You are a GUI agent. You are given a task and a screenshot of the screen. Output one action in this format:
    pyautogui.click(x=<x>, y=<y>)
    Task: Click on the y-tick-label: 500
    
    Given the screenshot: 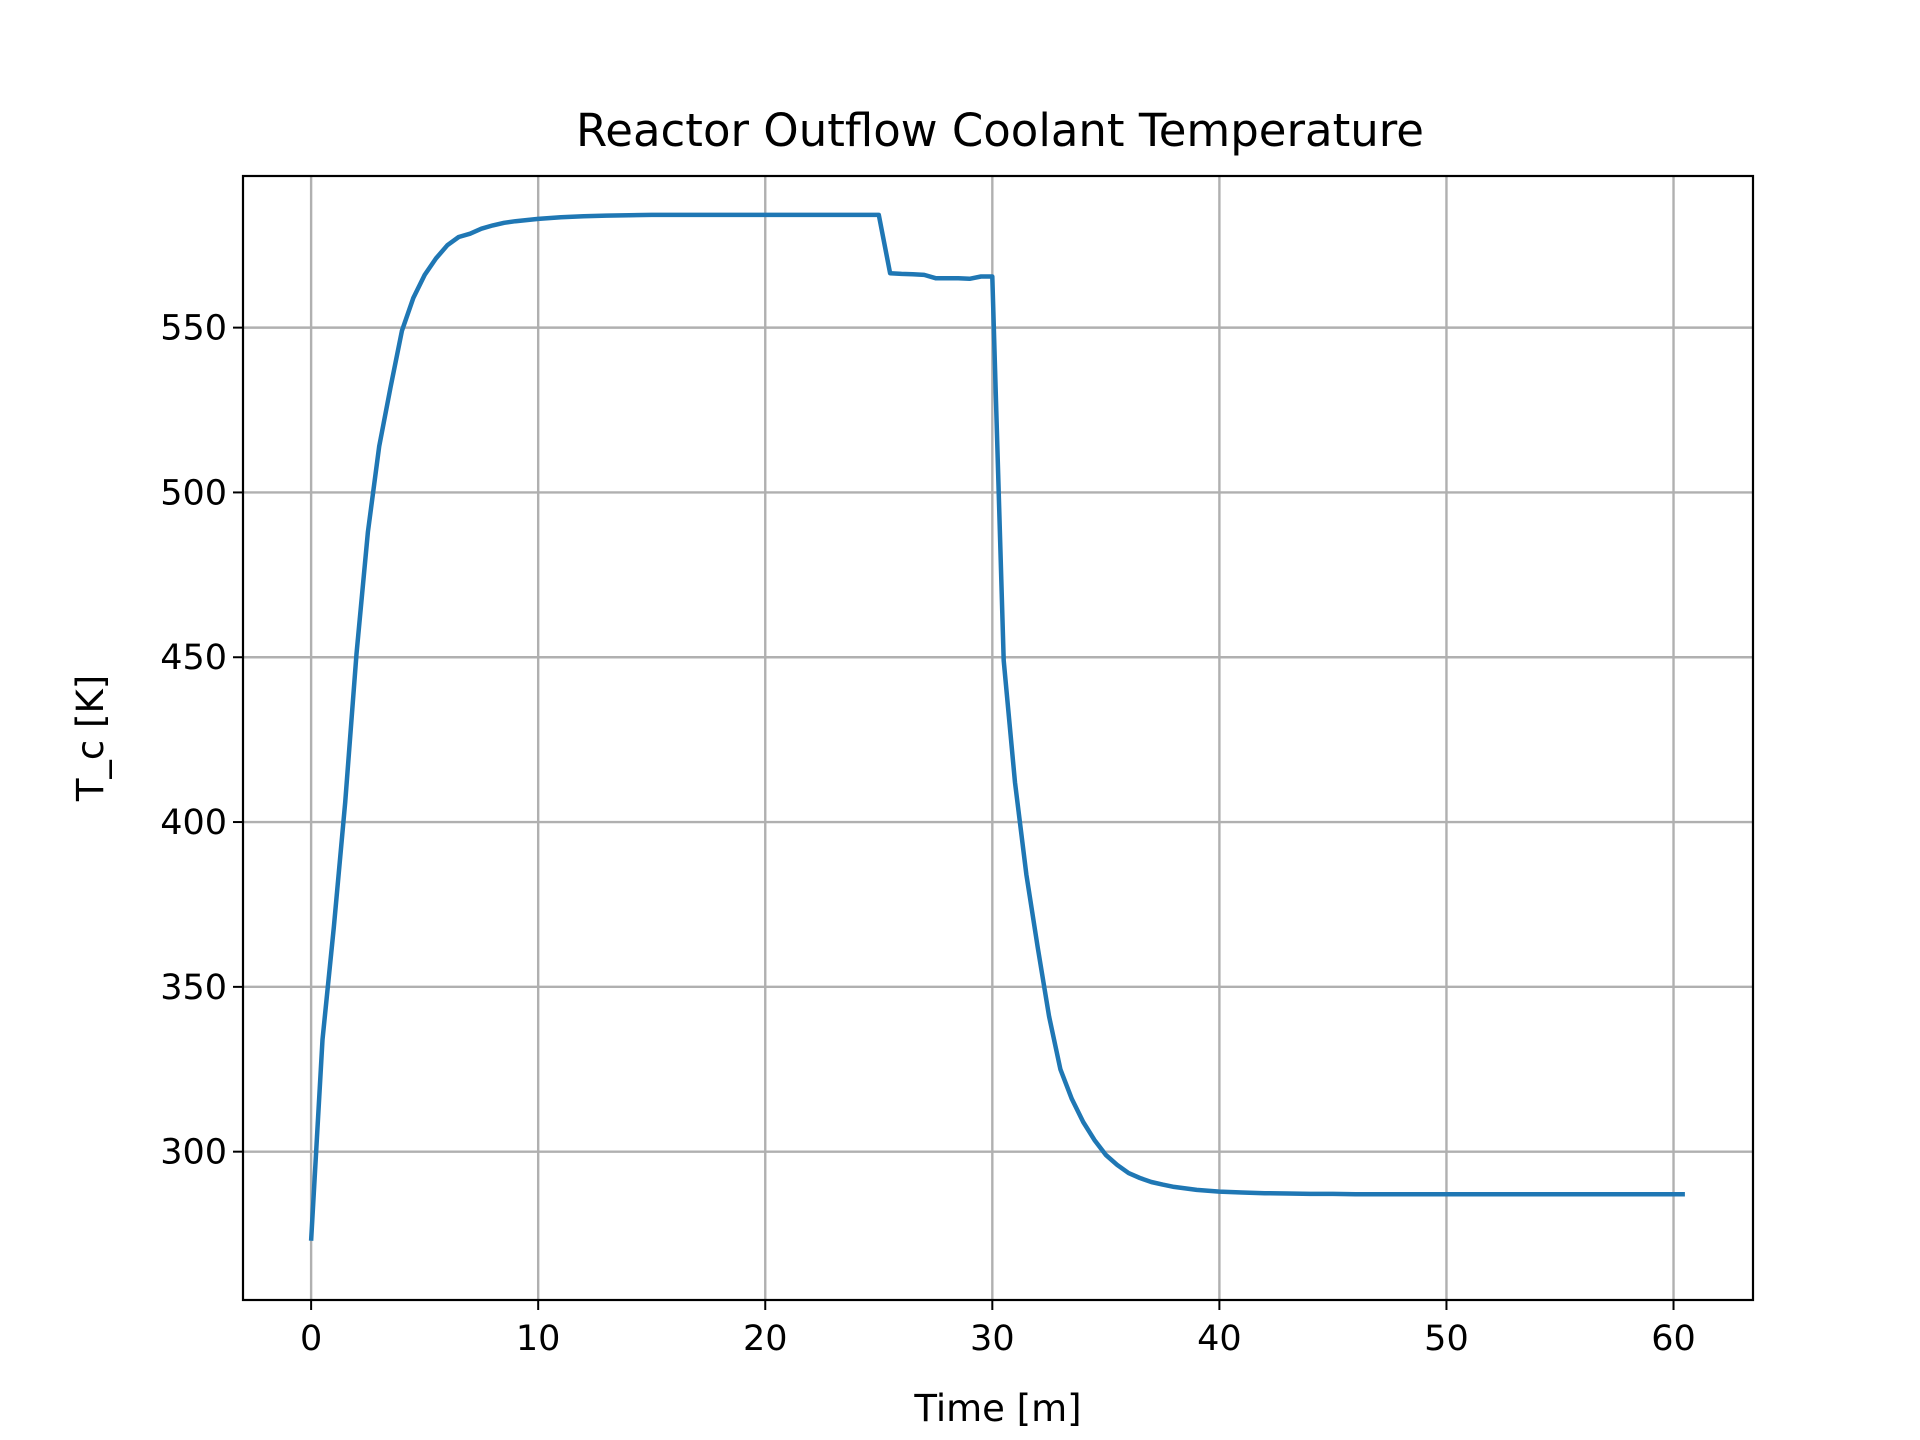 What is the action you would take?
    pyautogui.click(x=193, y=493)
    